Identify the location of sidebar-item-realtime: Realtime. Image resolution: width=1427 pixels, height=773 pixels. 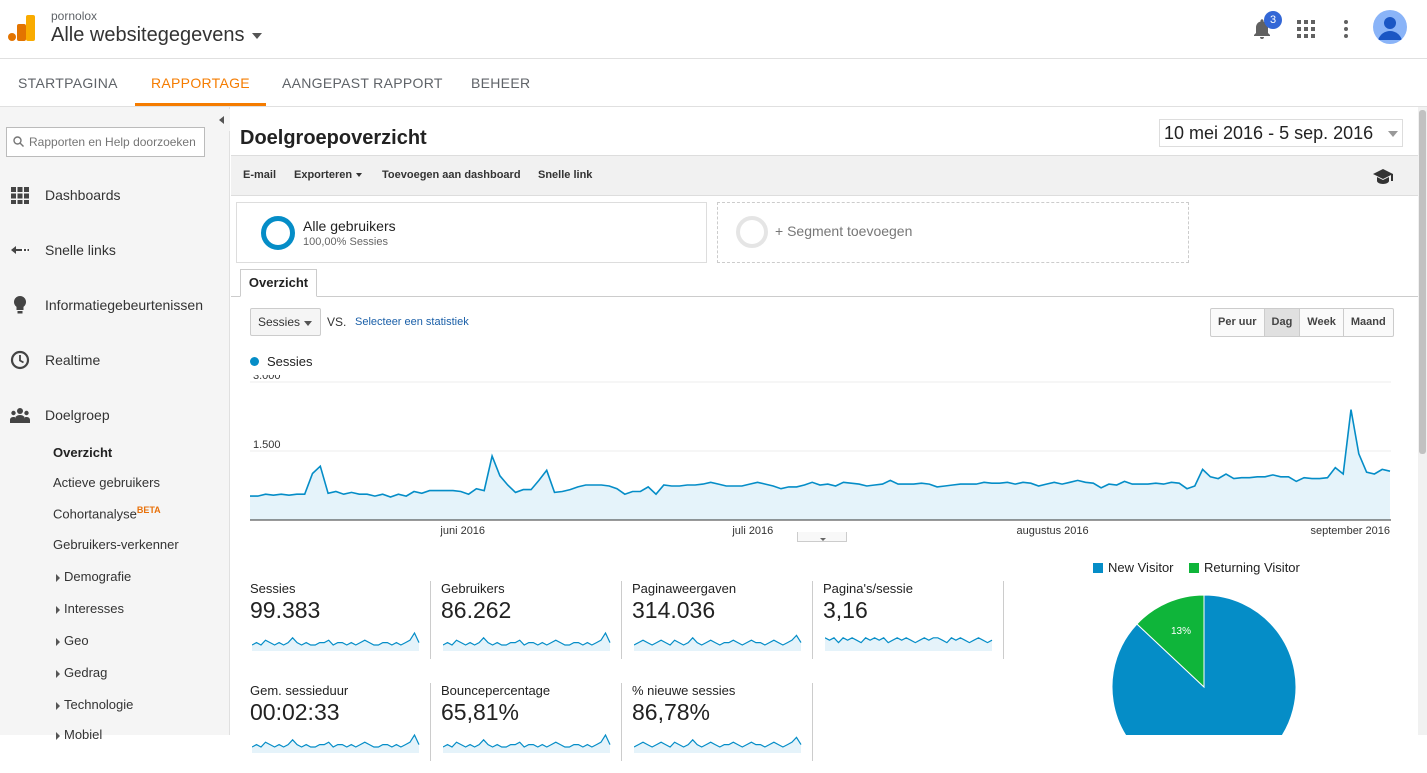
(114, 360).